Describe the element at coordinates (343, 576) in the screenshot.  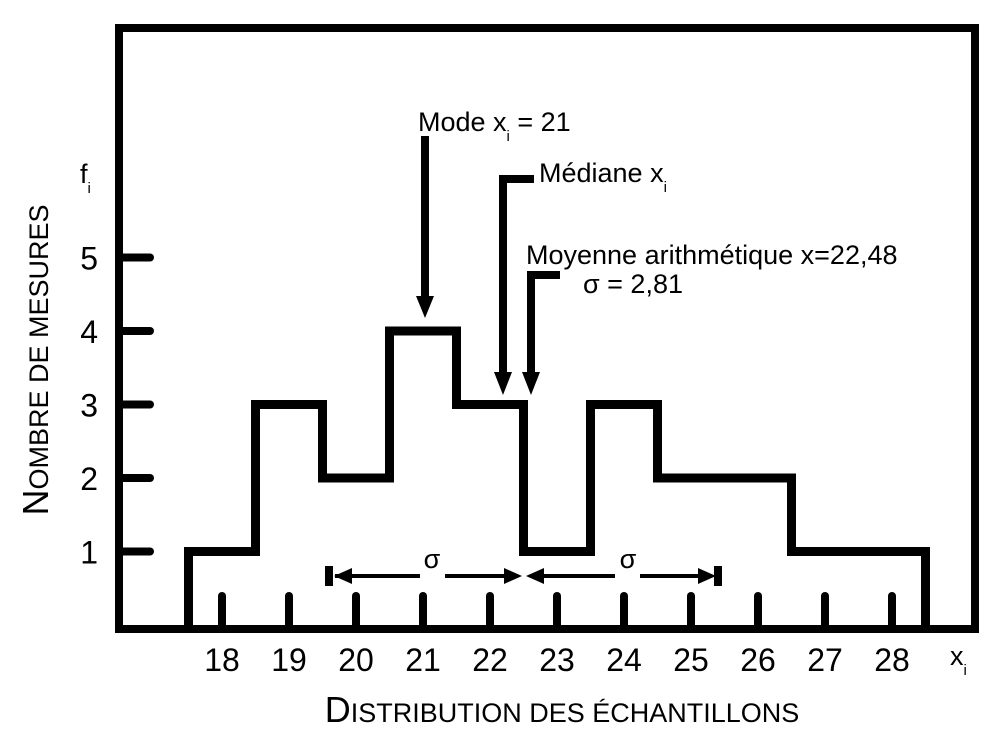
I see `sigma-left-arrow-head-left` at that location.